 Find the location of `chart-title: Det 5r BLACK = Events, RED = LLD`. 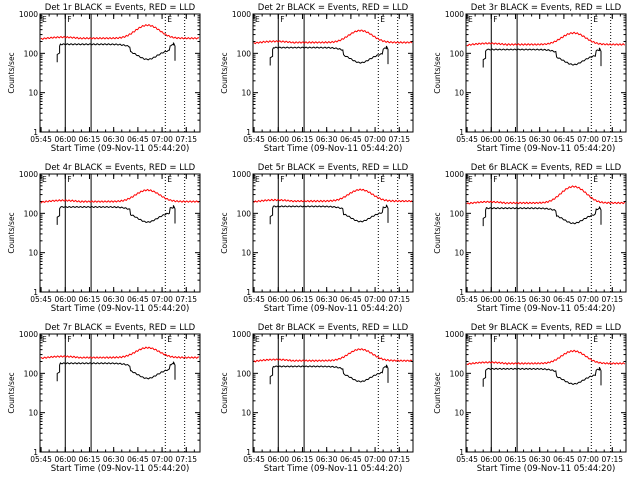

chart-title: Det 5r BLACK = Events, RED = LLD is located at coordinates (333, 168).